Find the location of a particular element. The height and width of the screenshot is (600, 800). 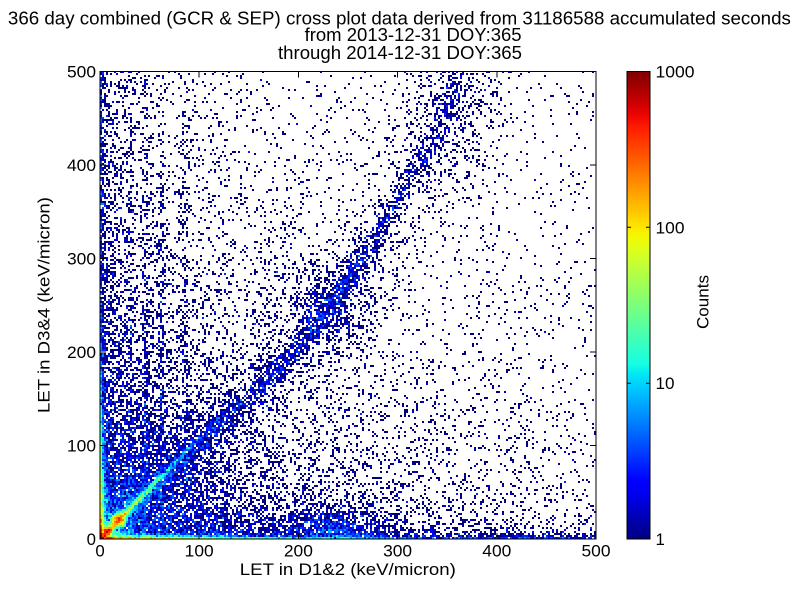

svg-text: Counts is located at coordinates (703, 302).